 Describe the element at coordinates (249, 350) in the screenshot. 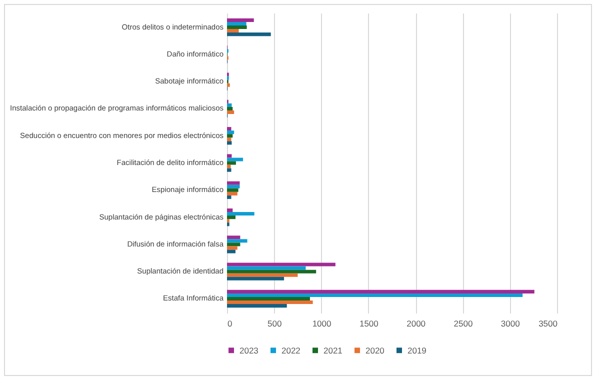

I see `legend-label: 2023` at that location.